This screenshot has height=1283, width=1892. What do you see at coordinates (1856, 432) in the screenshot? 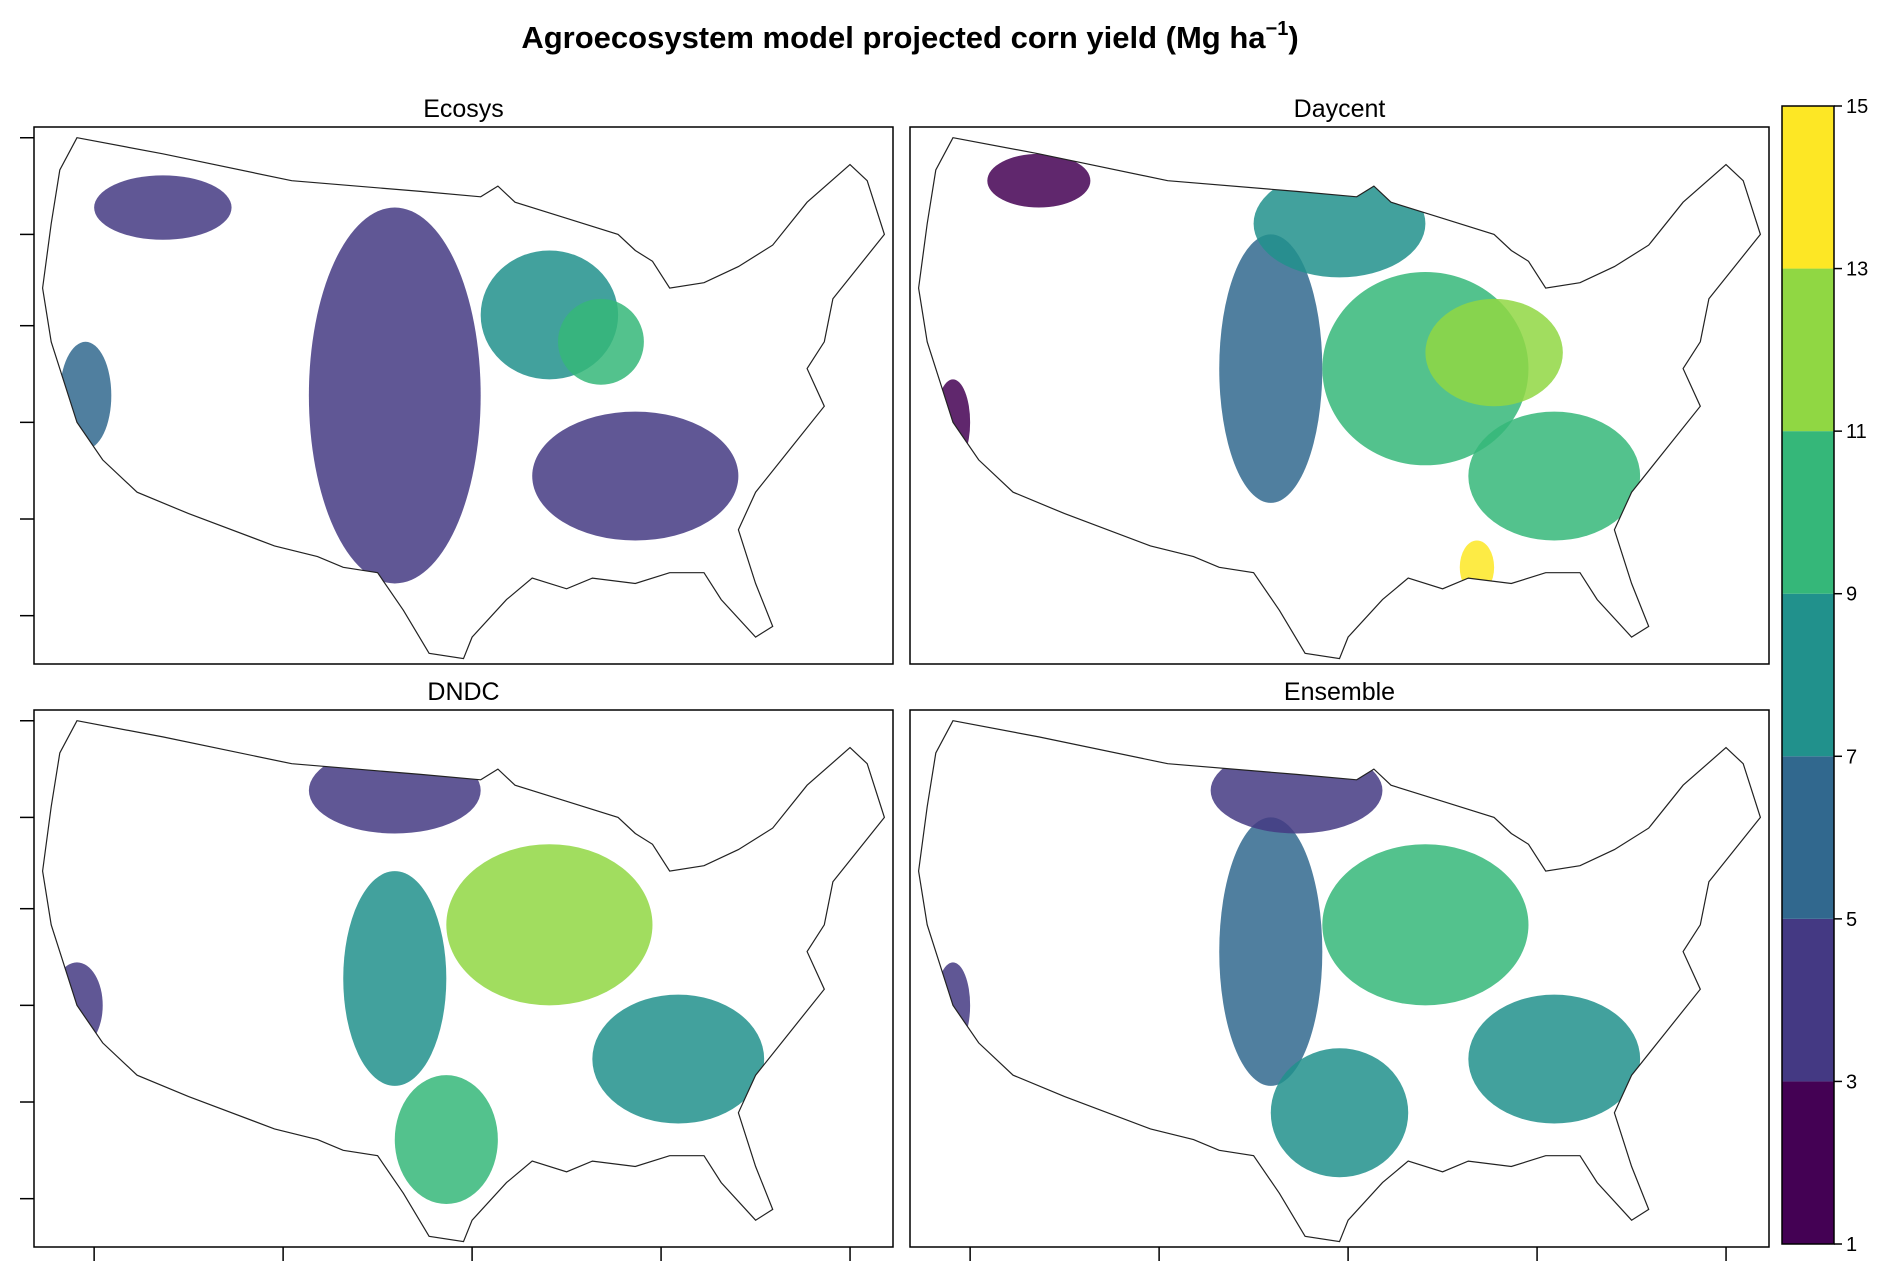
I see `colorbar-label: 11` at bounding box center [1856, 432].